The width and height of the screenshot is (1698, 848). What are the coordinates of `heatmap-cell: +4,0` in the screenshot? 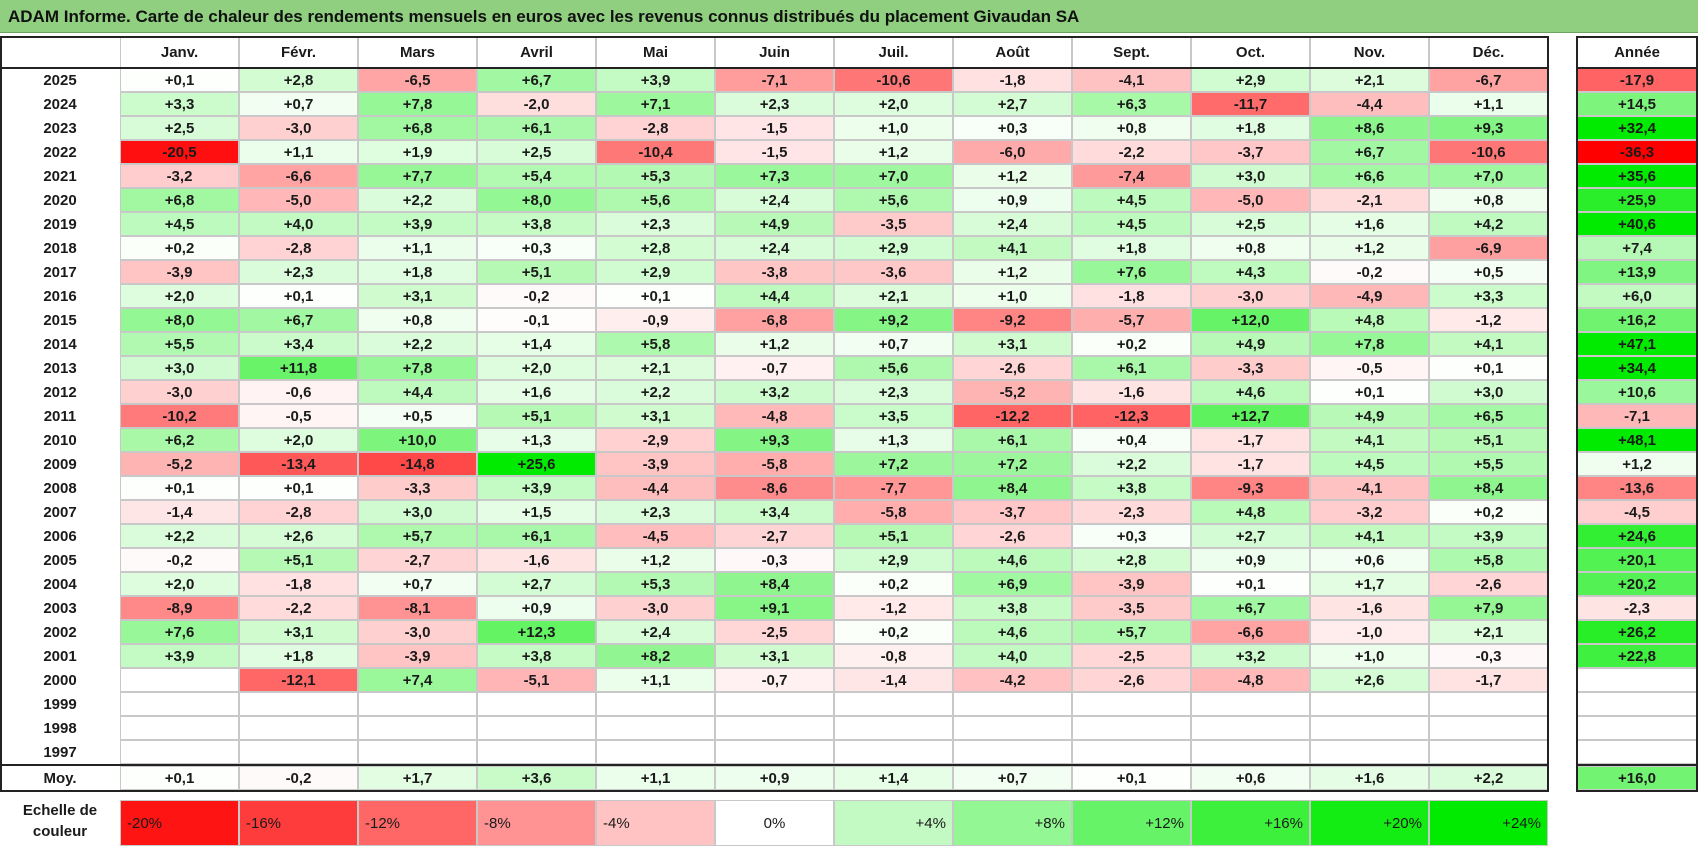 It's located at (298, 224).